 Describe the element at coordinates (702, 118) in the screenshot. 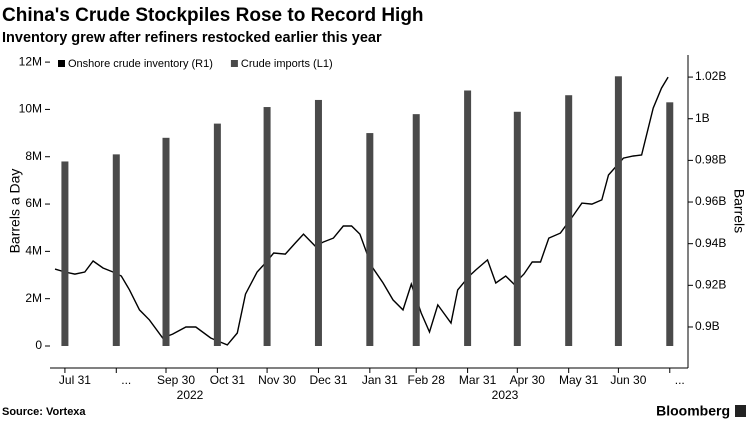

I see `y2-tick-label: 1B` at that location.